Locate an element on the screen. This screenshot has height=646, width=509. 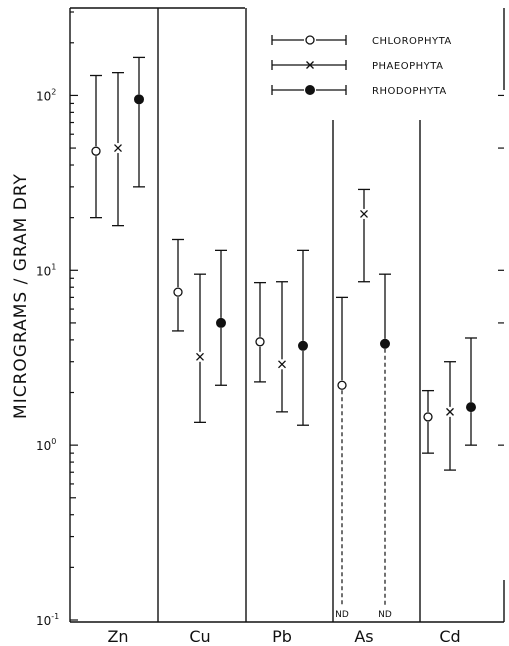
y-tick-label: 10¹ is located at coordinates (46, 270).